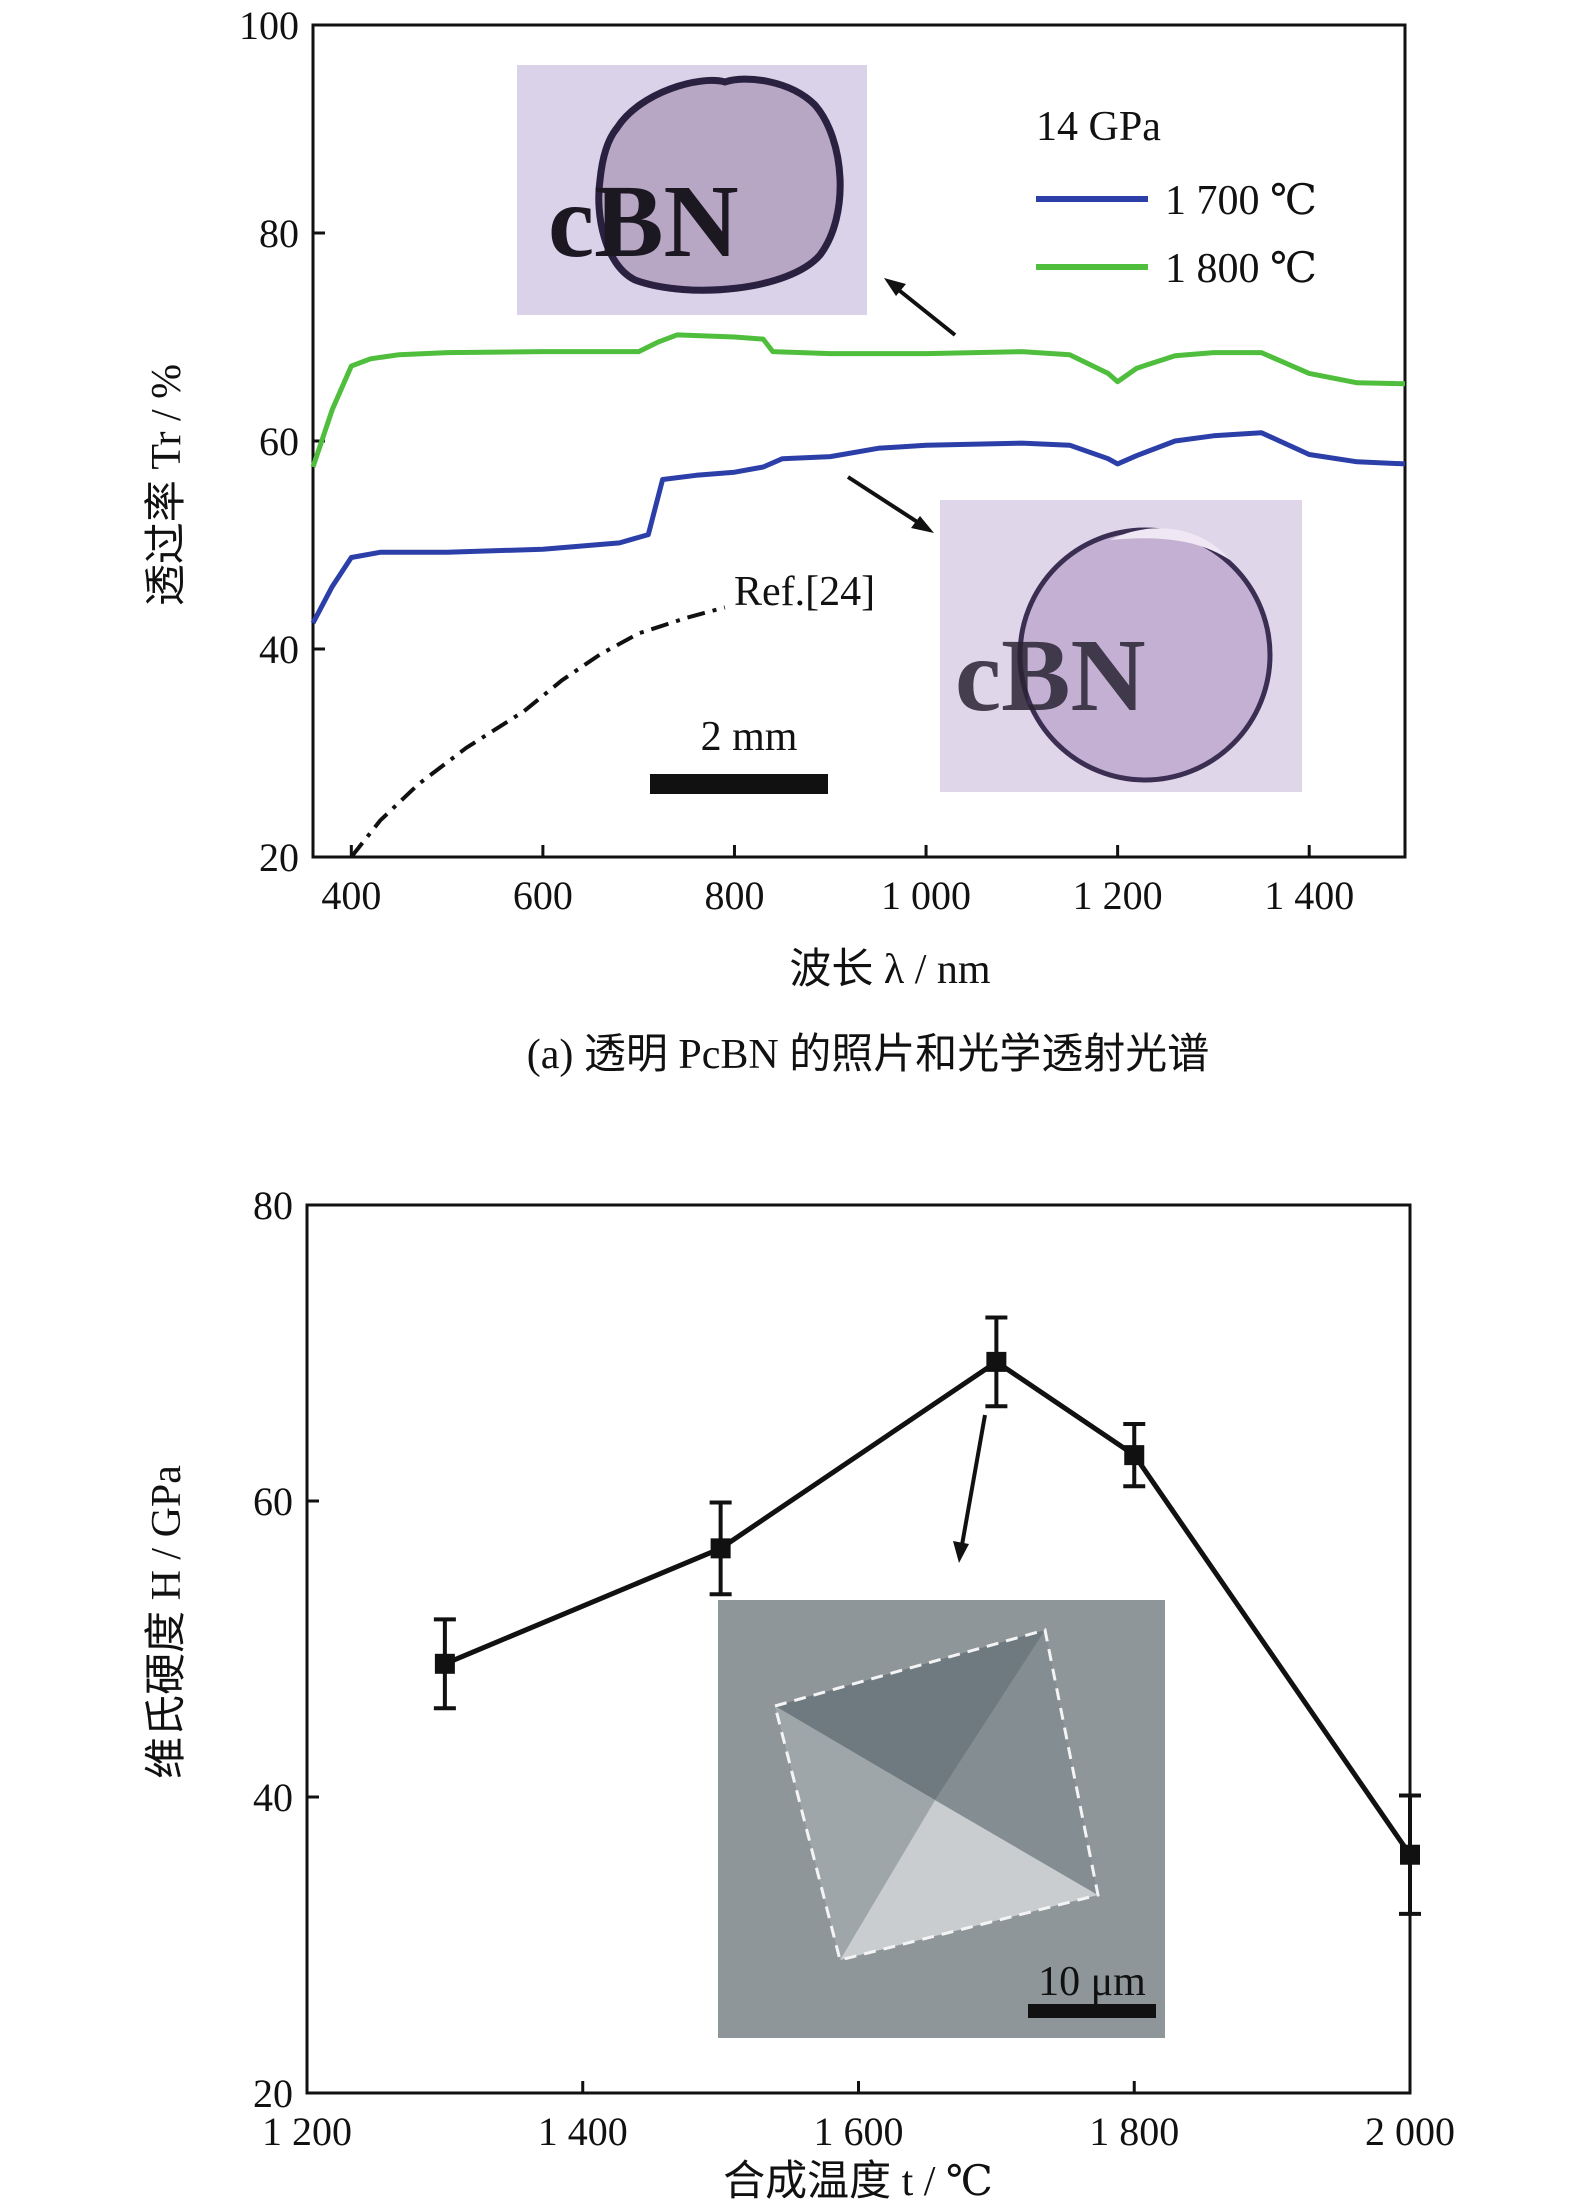 The width and height of the screenshot is (1575, 2206). What do you see at coordinates (890, 970) in the screenshot?
I see `x-axis-label-a: 波长 λ / nm` at bounding box center [890, 970].